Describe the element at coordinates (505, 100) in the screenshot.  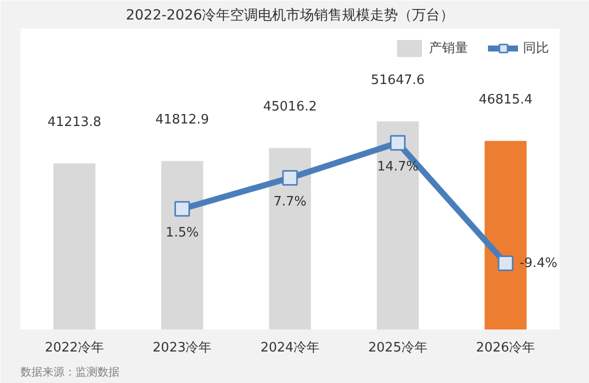
I see `data-label: 46815.4` at that location.